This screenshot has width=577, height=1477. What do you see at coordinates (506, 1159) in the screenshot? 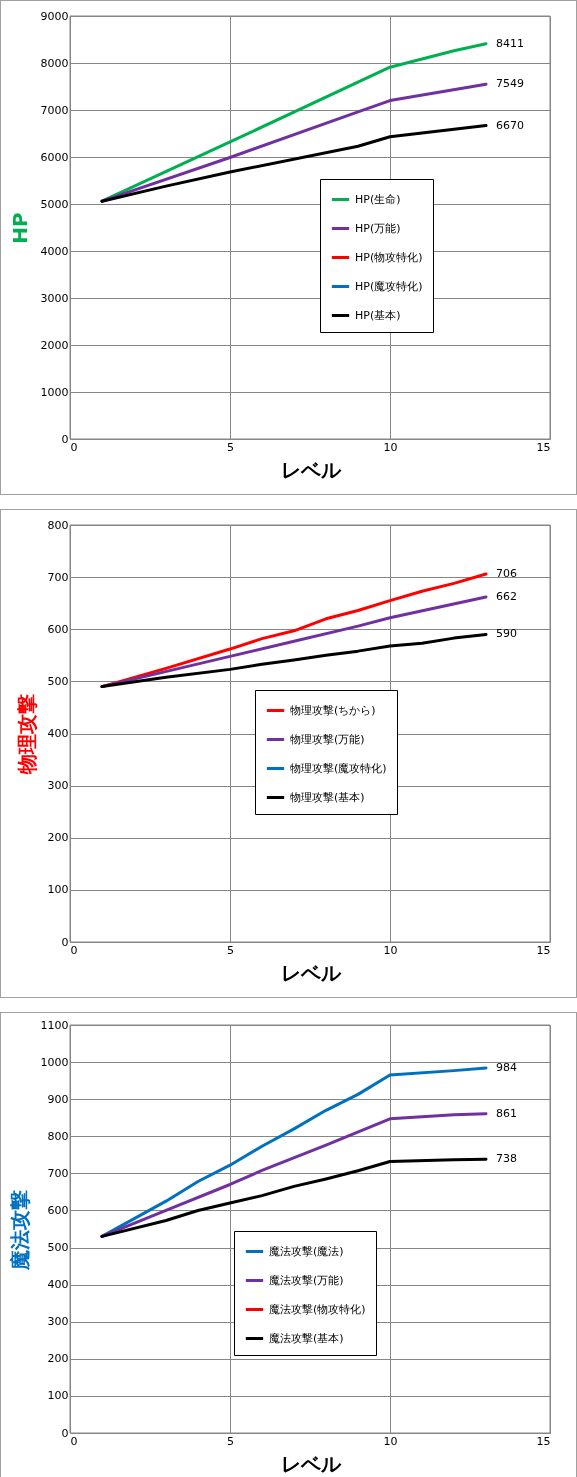
I see `data-label: 738` at bounding box center [506, 1159].